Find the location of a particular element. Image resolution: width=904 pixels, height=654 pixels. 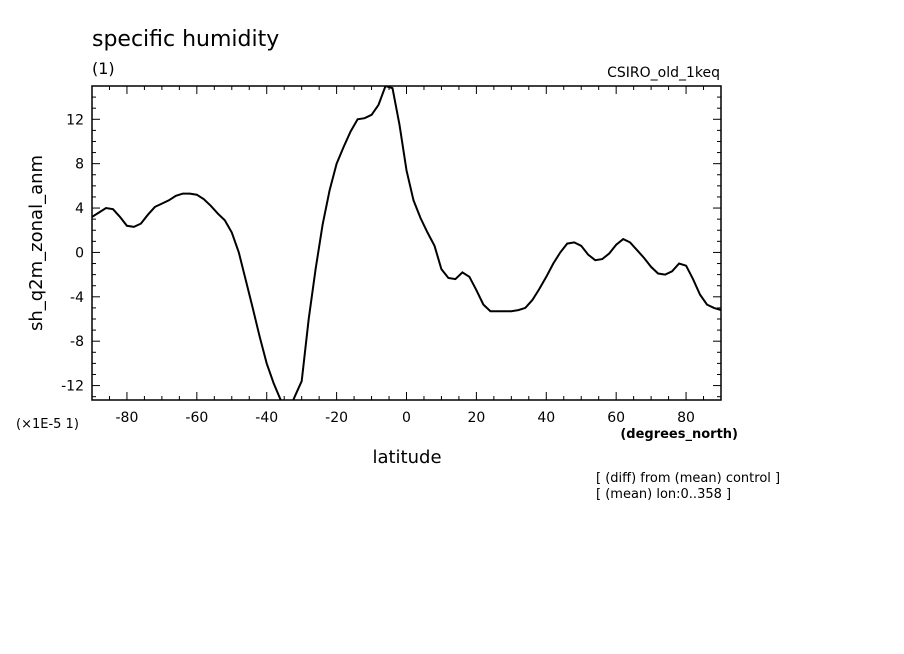

note-mean: [ (mean) lon:0..358 ] is located at coordinates (663, 494).